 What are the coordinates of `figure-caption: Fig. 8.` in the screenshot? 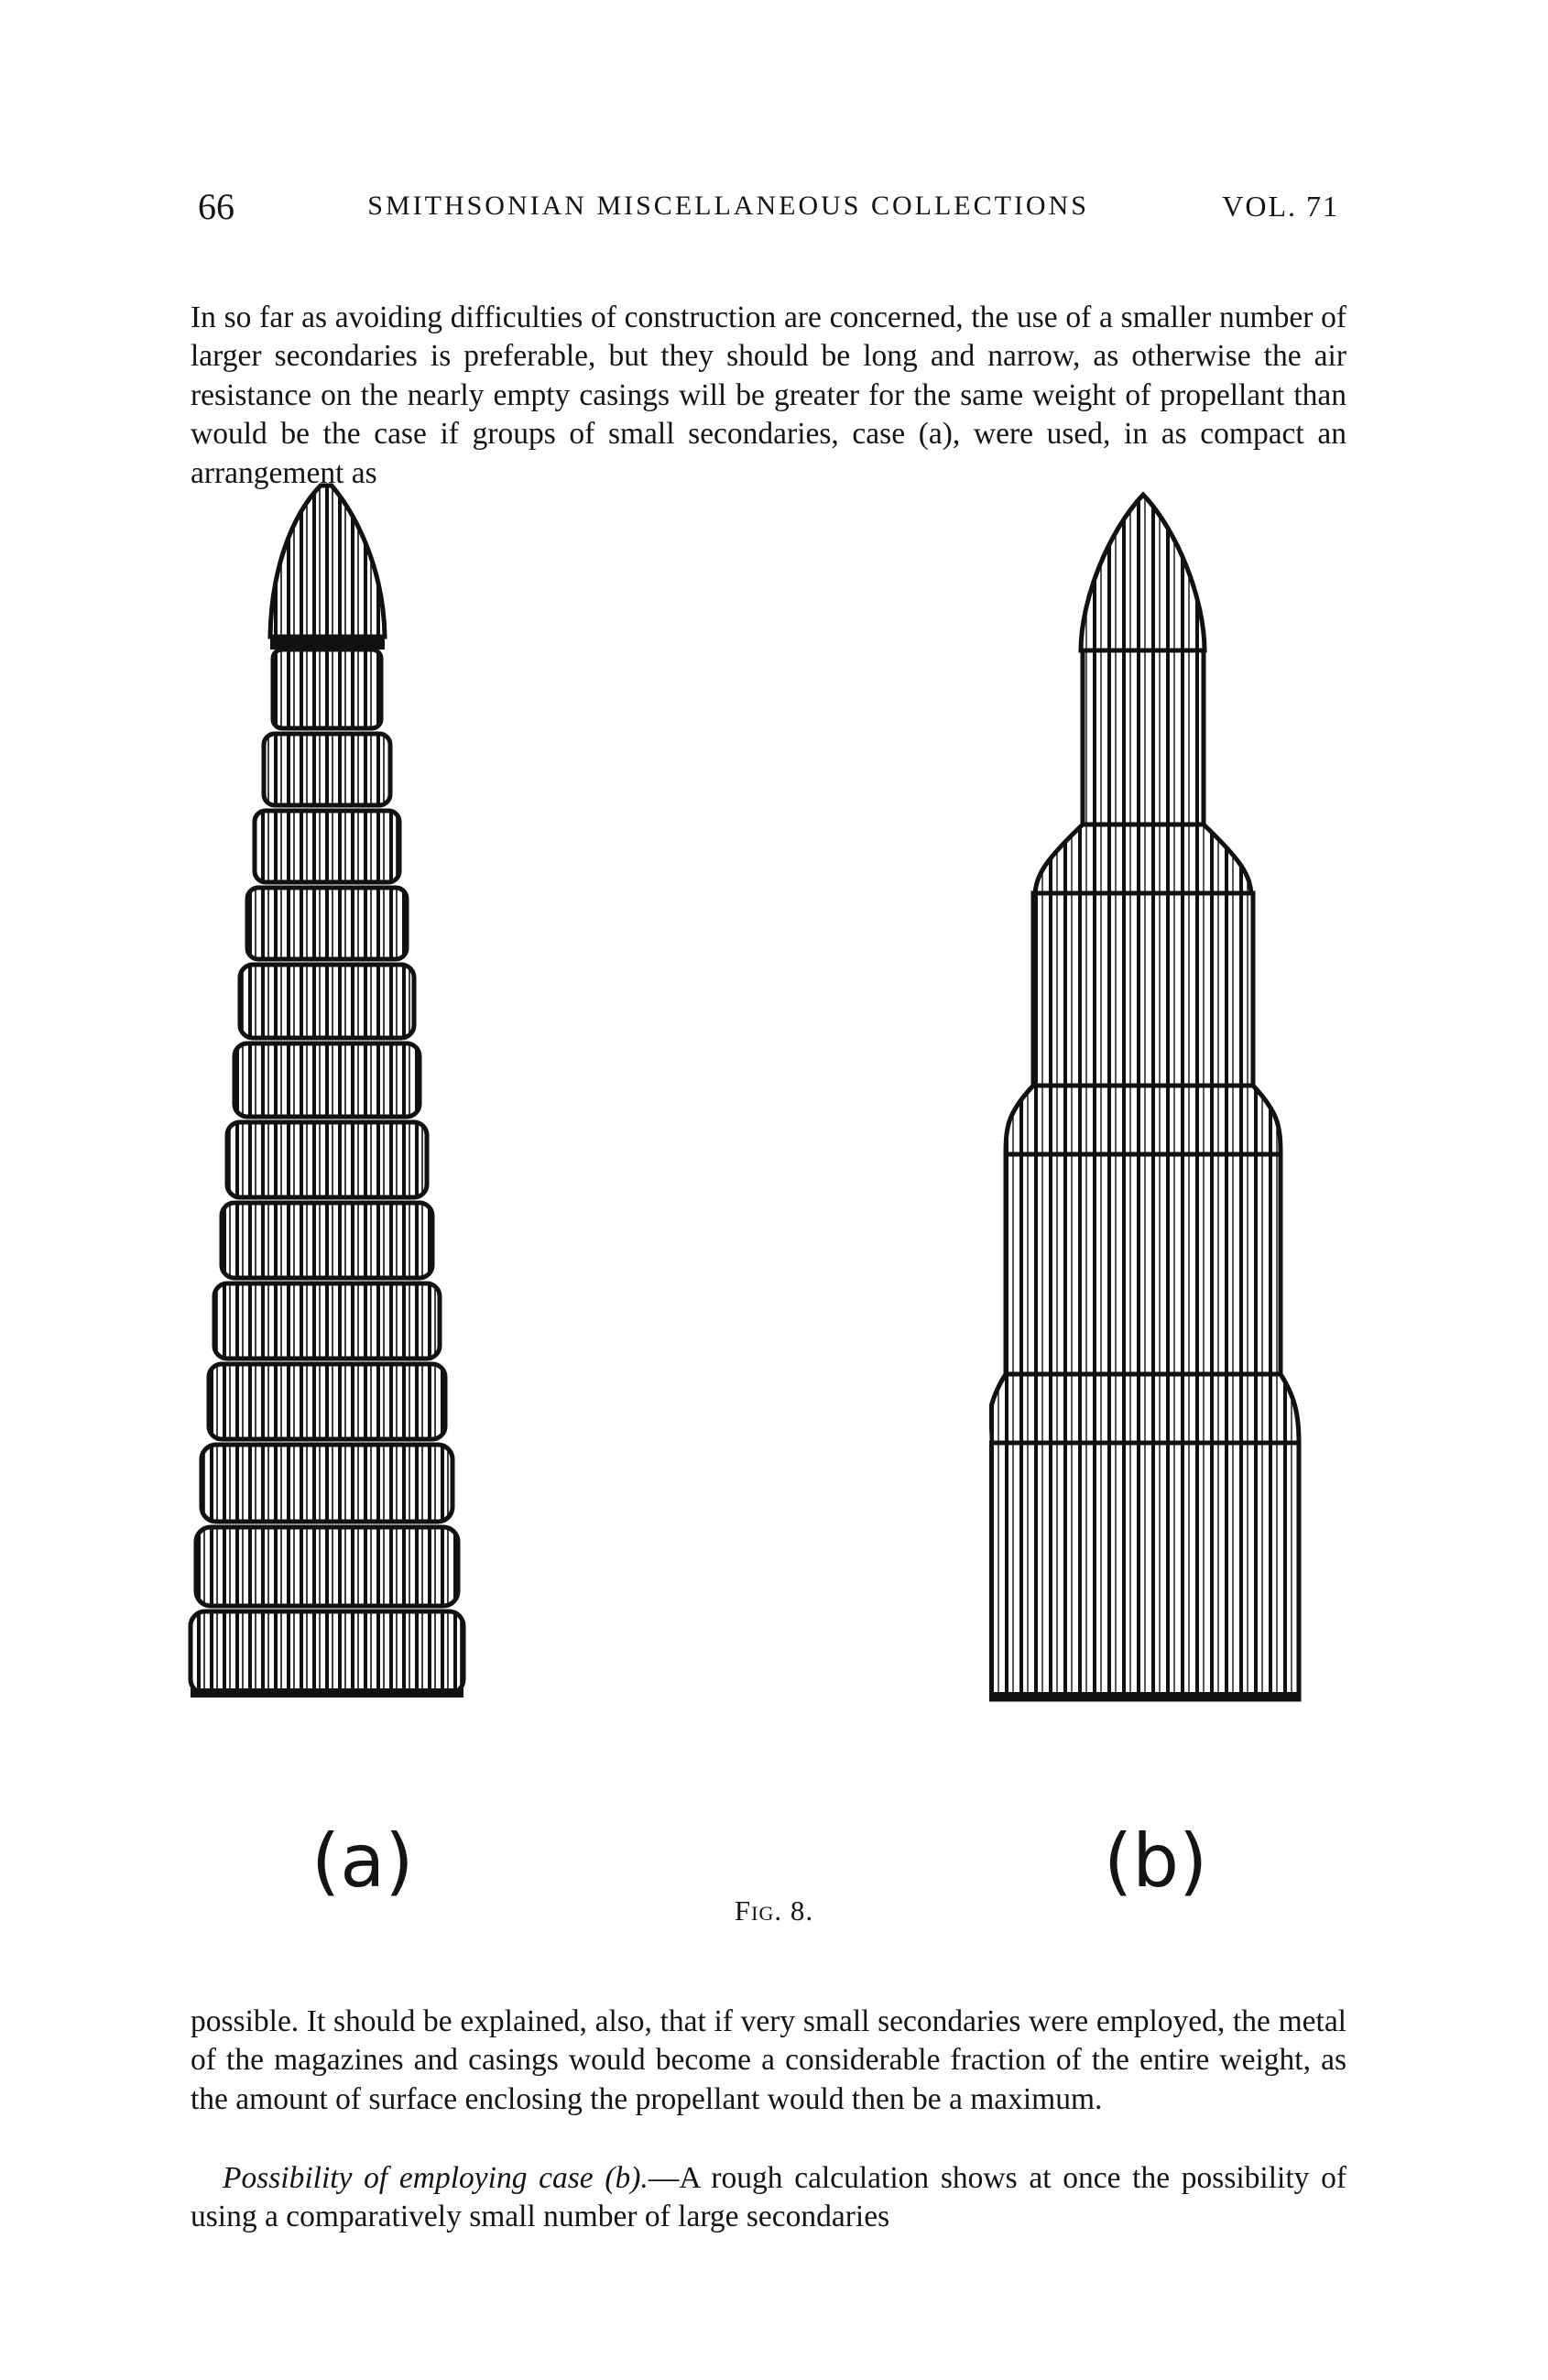 It's located at (774, 1910).